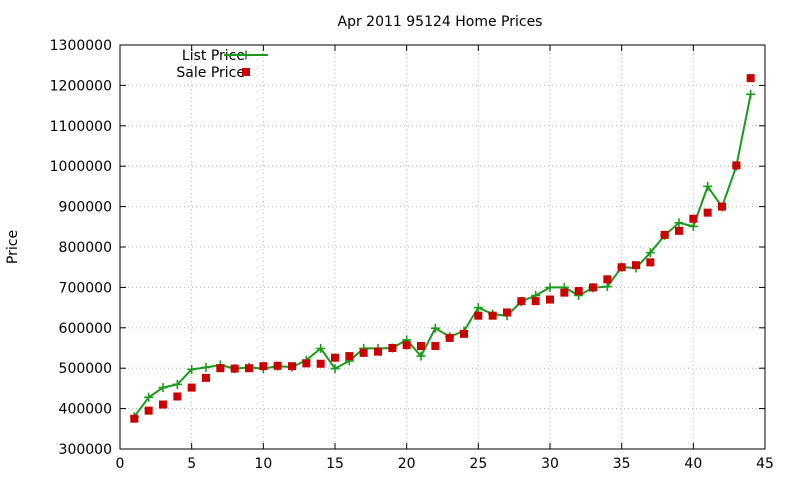 The height and width of the screenshot is (480, 800). Describe the element at coordinates (440, 22) in the screenshot. I see `chart-title: Apr 2011 95124 Home Prices` at that location.